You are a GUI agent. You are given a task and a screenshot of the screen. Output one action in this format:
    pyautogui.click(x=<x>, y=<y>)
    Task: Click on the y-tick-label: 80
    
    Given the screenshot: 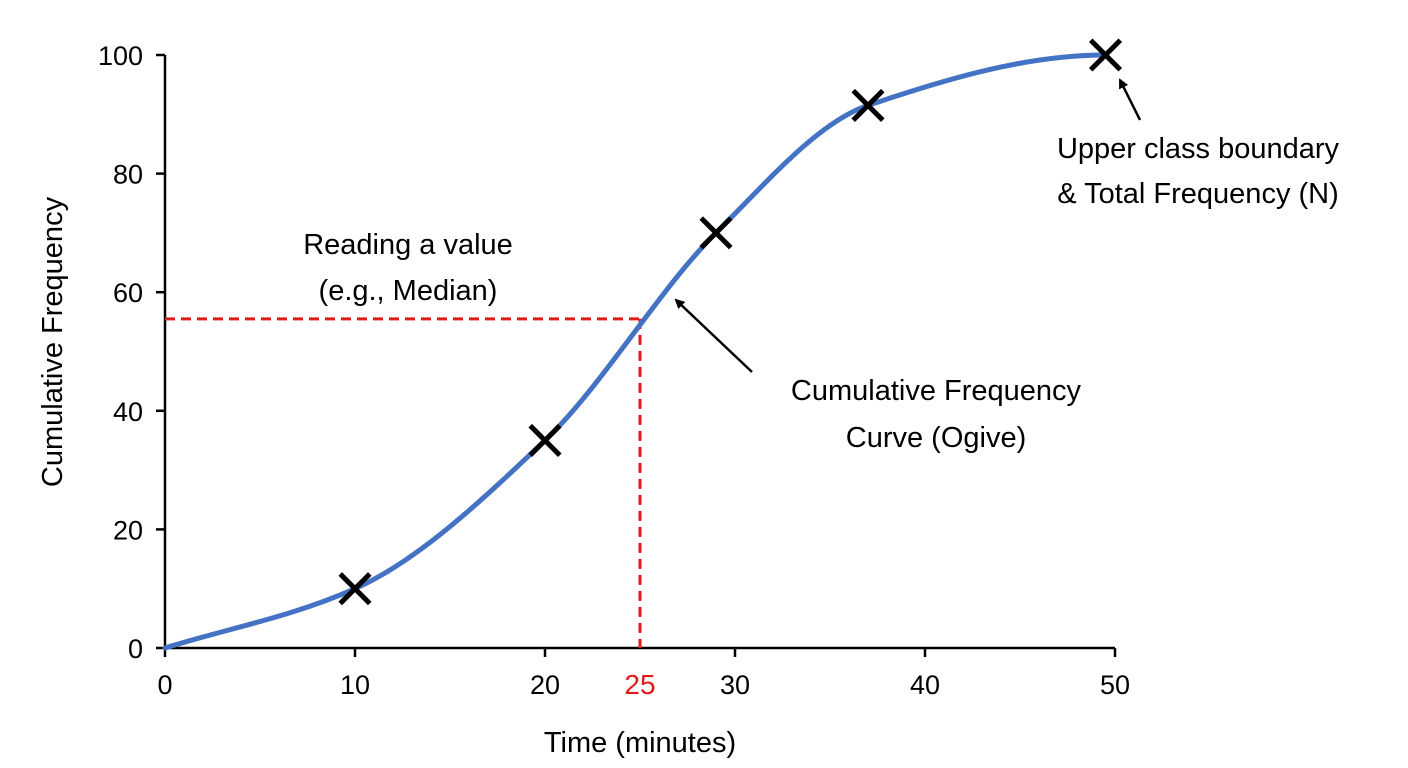 What is the action you would take?
    pyautogui.click(x=128, y=175)
    